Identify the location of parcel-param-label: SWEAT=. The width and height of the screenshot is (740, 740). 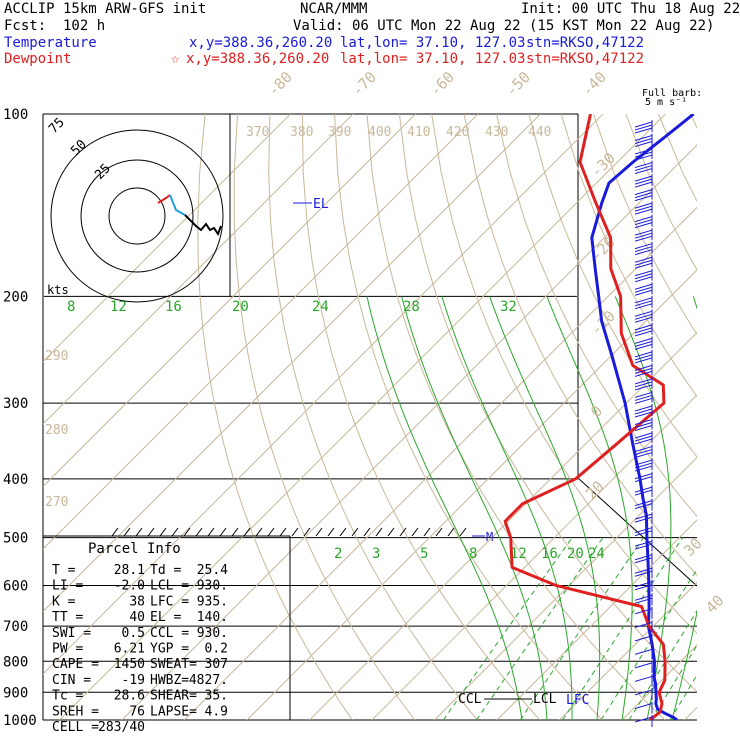
(173, 664).